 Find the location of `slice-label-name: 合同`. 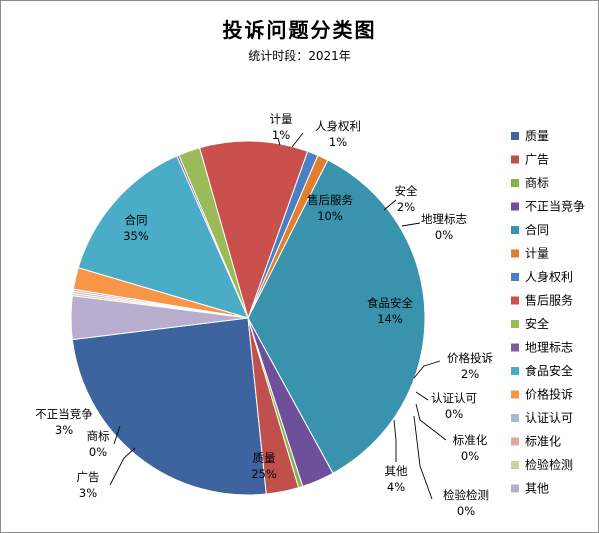

slice-label-name: 合同 is located at coordinates (136, 220).